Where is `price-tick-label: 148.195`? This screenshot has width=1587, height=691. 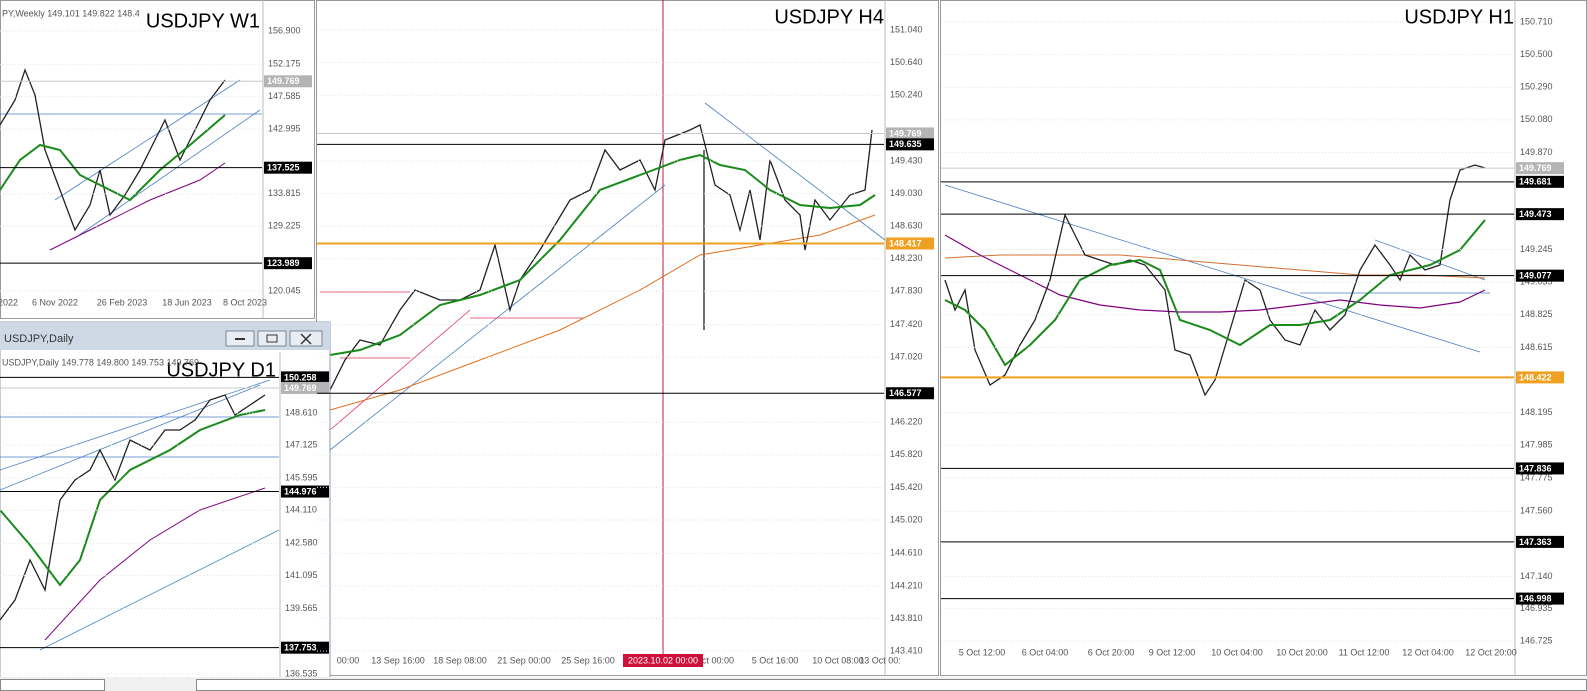
price-tick-label: 148.195 is located at coordinates (1536, 412).